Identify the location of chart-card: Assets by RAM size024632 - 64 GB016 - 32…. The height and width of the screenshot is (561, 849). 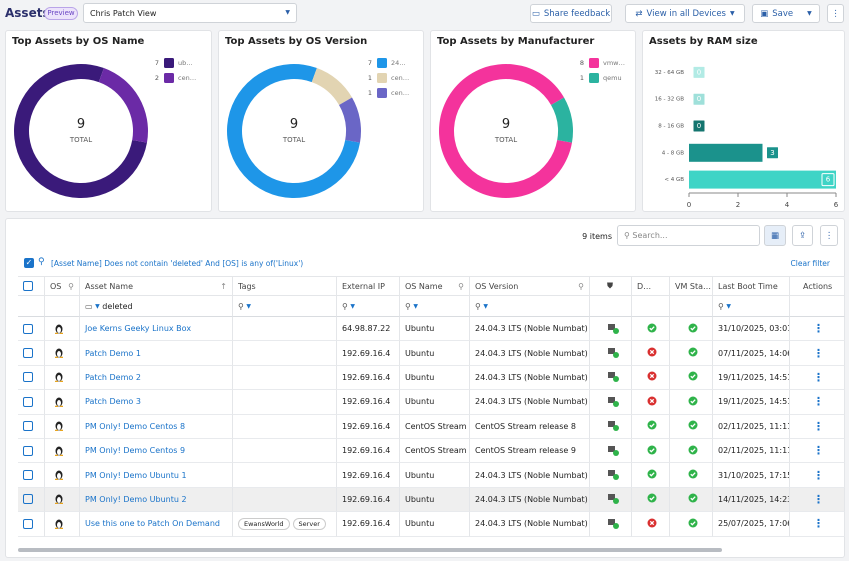
(743, 121).